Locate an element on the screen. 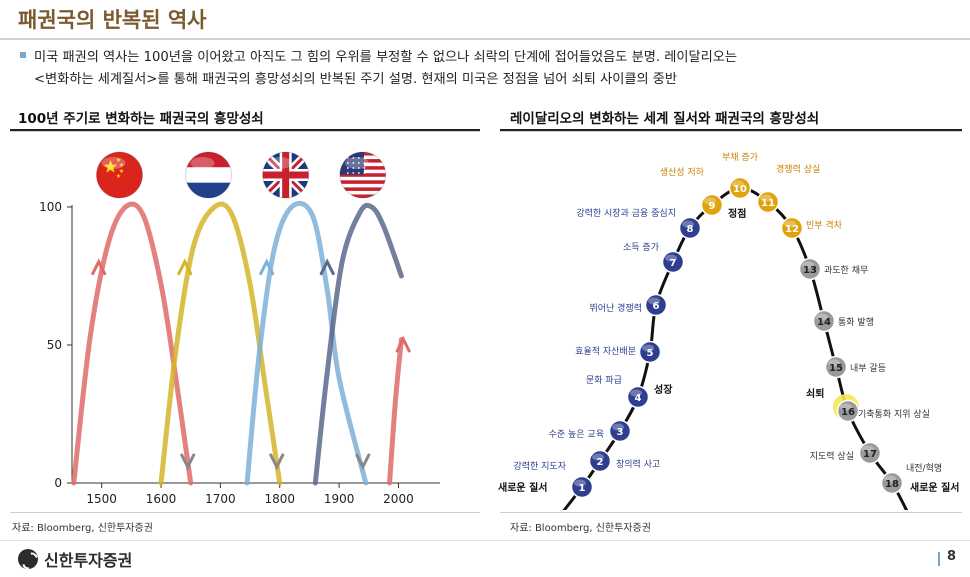  stage-label: 통화 발행 is located at coordinates (856, 322).